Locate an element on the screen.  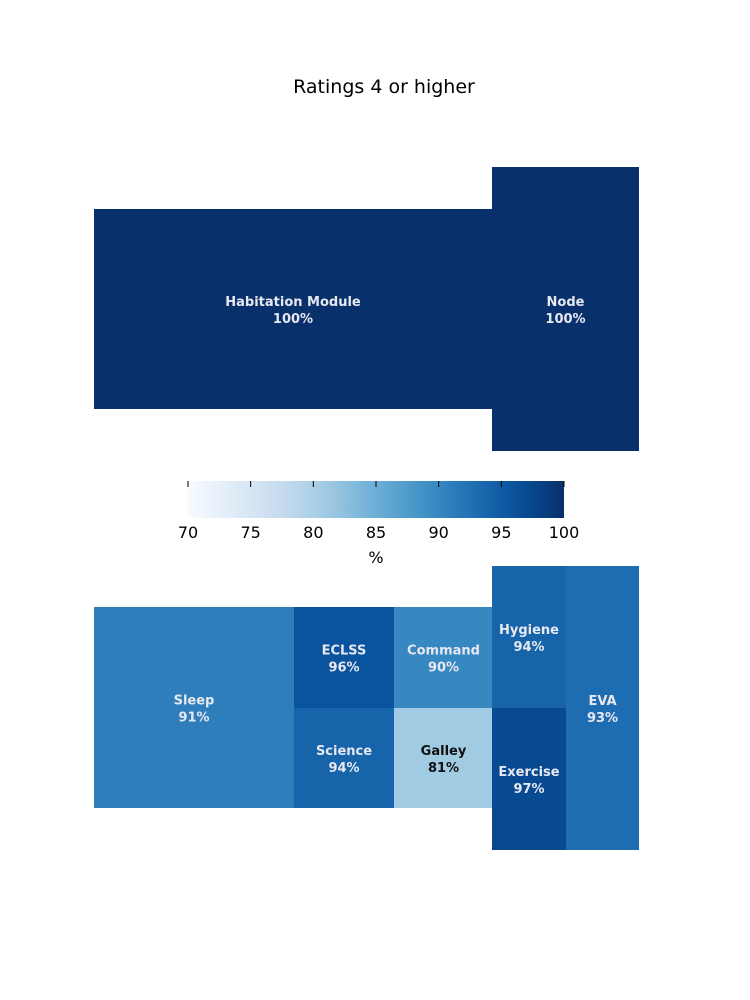
cell-galley is located at coordinates (443, 758).